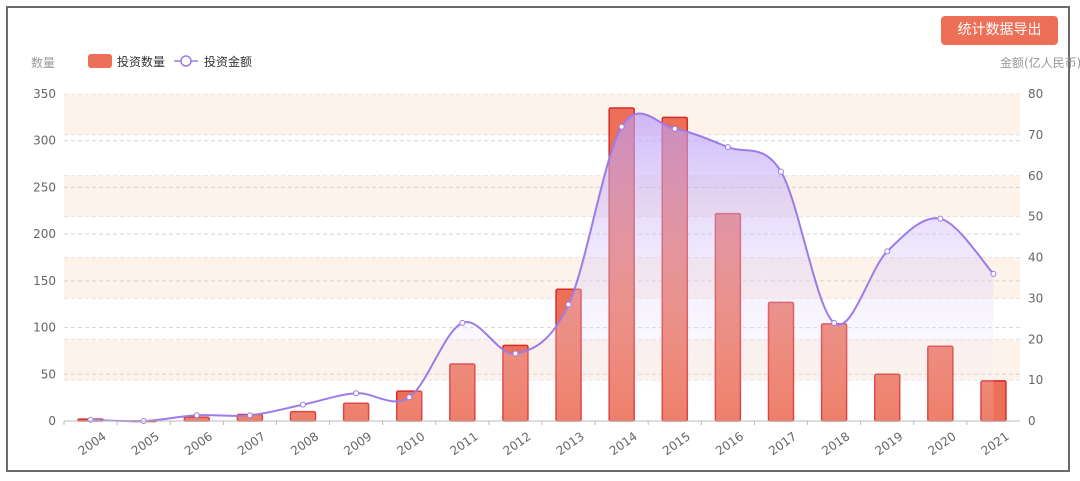  Describe the element at coordinates (145, 443) in the screenshot. I see `x-tick-label: 2005` at that location.